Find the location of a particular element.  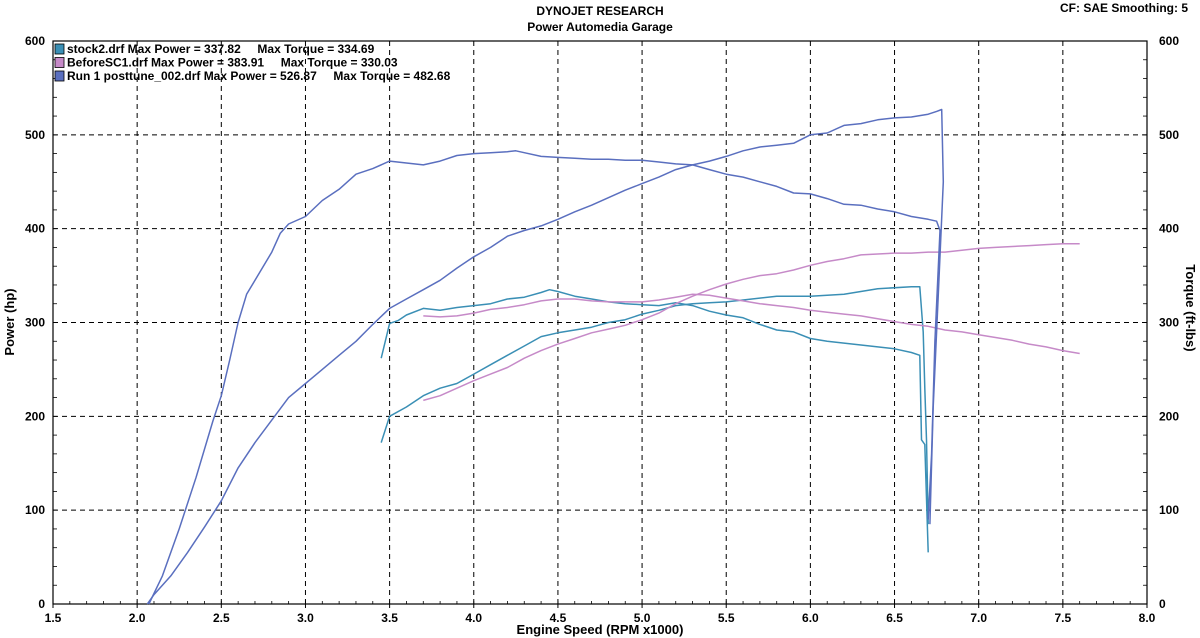

y-tick-label: 400 is located at coordinates (35, 229).